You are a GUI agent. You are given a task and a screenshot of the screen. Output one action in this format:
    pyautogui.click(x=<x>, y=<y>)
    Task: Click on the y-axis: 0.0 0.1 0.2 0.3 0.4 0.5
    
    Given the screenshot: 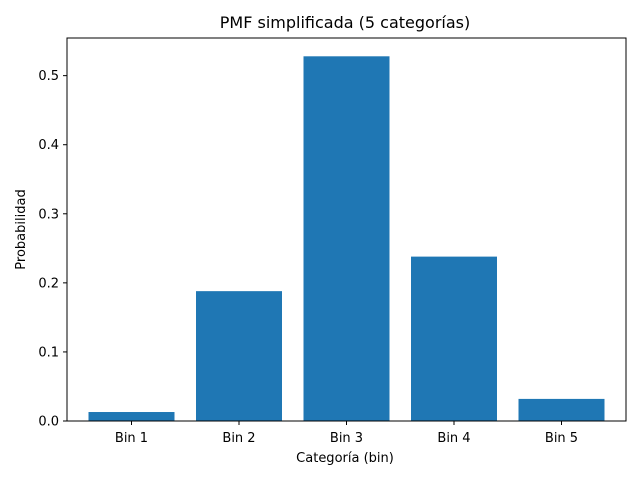 What is the action you would take?
    pyautogui.click(x=52, y=249)
    